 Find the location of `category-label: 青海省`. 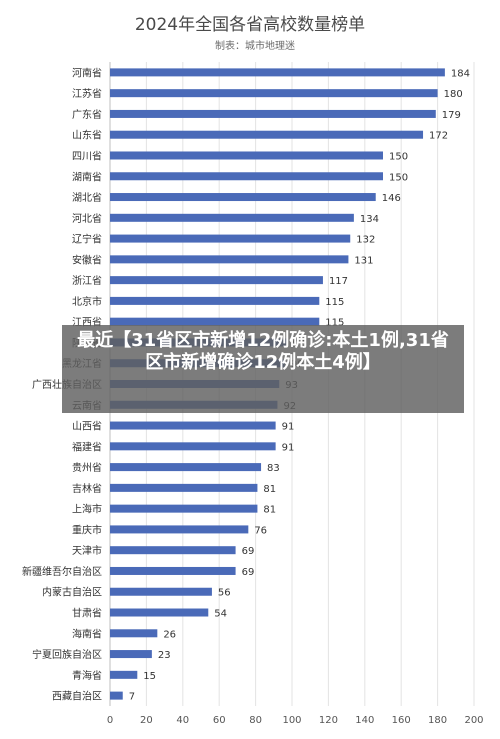

category-label: 青海省 is located at coordinates (87, 675).